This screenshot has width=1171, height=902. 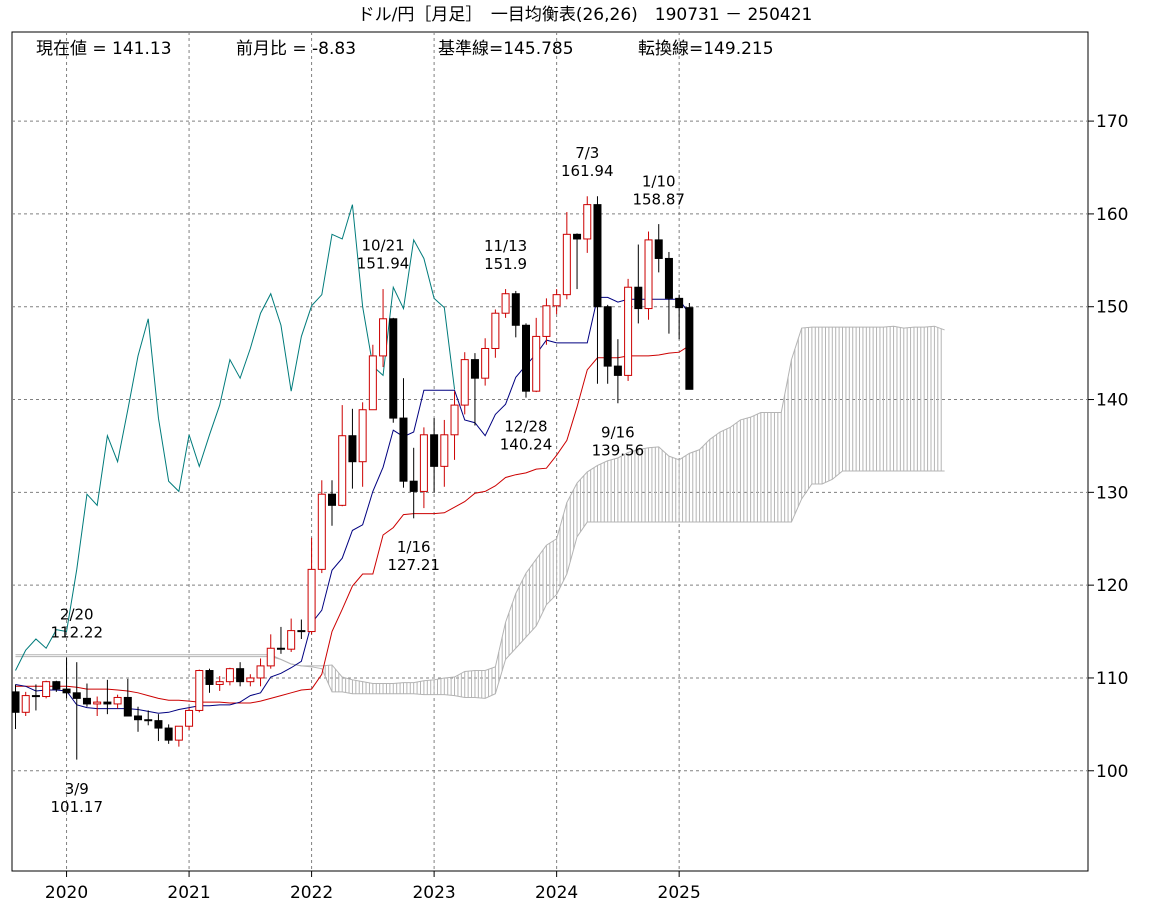 I want to click on annotation-date: 3/9, so click(x=77, y=789).